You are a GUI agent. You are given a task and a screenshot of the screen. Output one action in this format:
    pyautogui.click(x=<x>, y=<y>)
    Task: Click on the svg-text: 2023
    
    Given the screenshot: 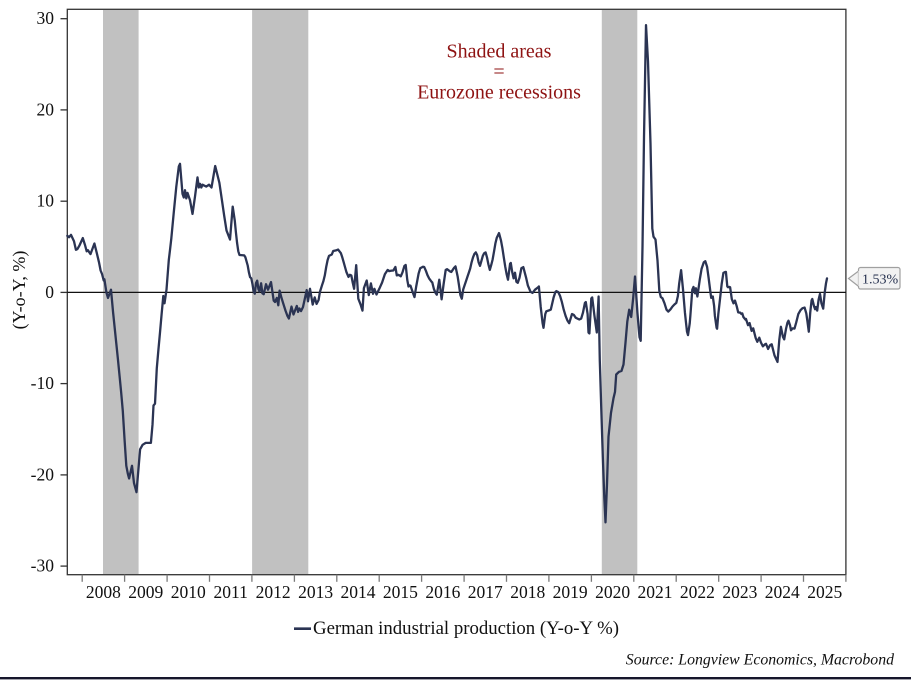 What is the action you would take?
    pyautogui.click(x=739, y=592)
    